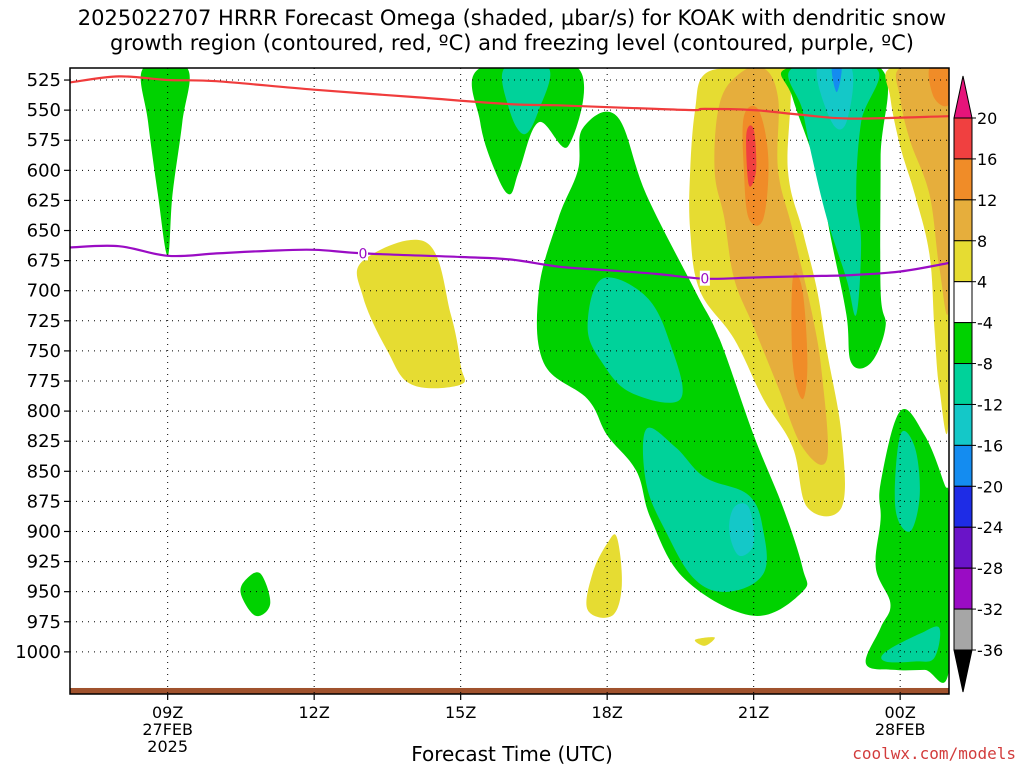  Describe the element at coordinates (44, 592) in the screenshot. I see `y-tick-label: 950` at that location.